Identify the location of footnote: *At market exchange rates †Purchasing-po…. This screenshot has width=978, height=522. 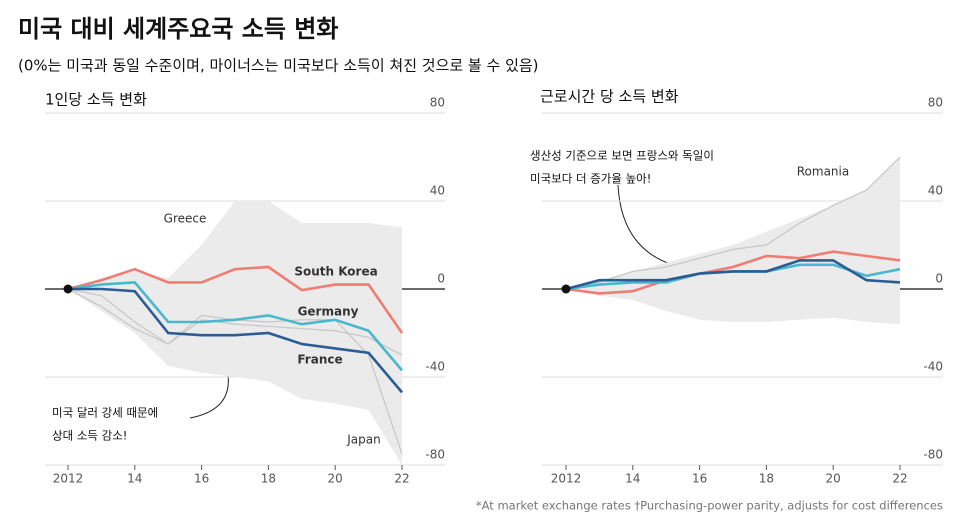
(709, 506).